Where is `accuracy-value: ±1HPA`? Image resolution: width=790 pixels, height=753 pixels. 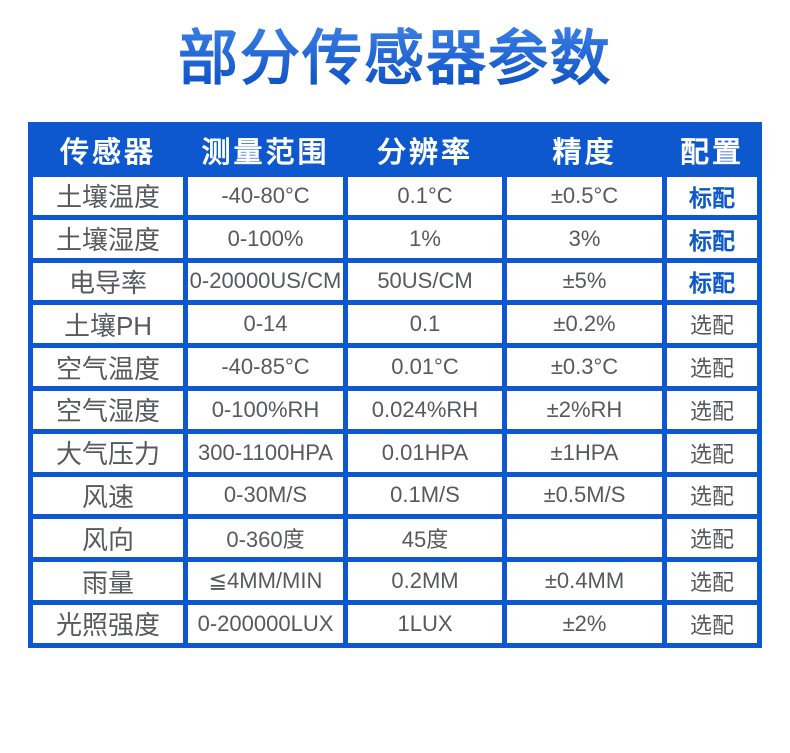
accuracy-value: ±1HPA is located at coordinates (584, 452).